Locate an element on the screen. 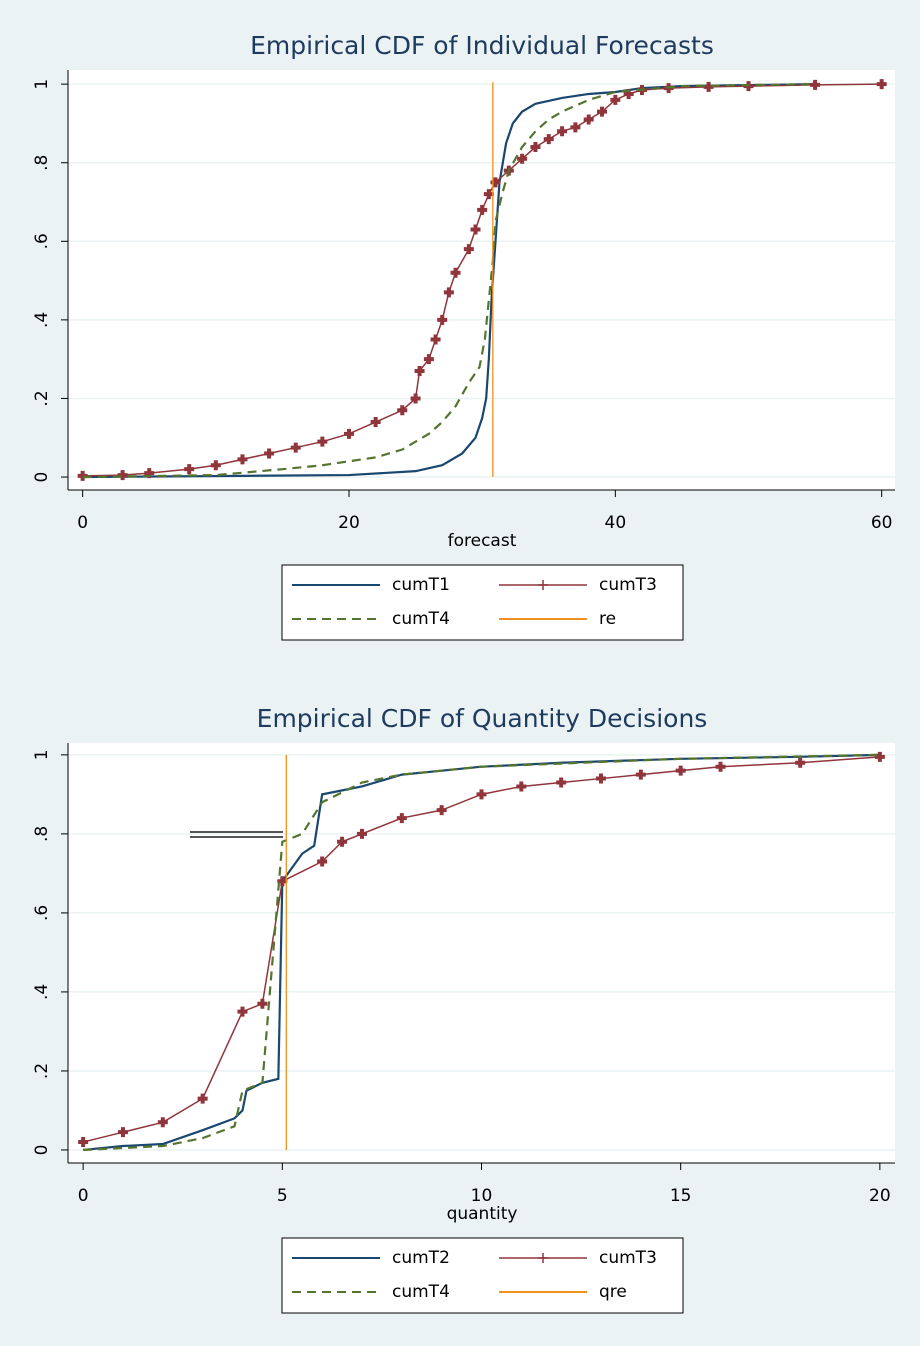 This screenshot has width=920, height=1346. x-axis-title: forecast is located at coordinates (482, 541).